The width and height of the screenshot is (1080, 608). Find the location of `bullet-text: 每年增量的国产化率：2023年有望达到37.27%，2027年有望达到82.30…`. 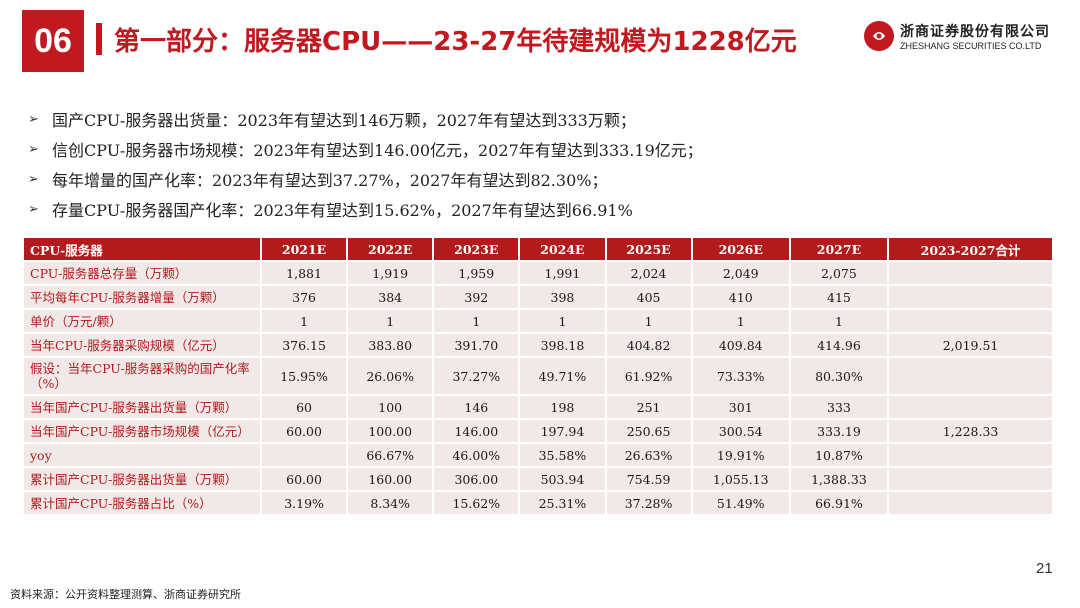

bullet-text: 每年增量的国产化率：2023年有望达到37.27%，2027年有望达到82.30… is located at coordinates (330, 180).